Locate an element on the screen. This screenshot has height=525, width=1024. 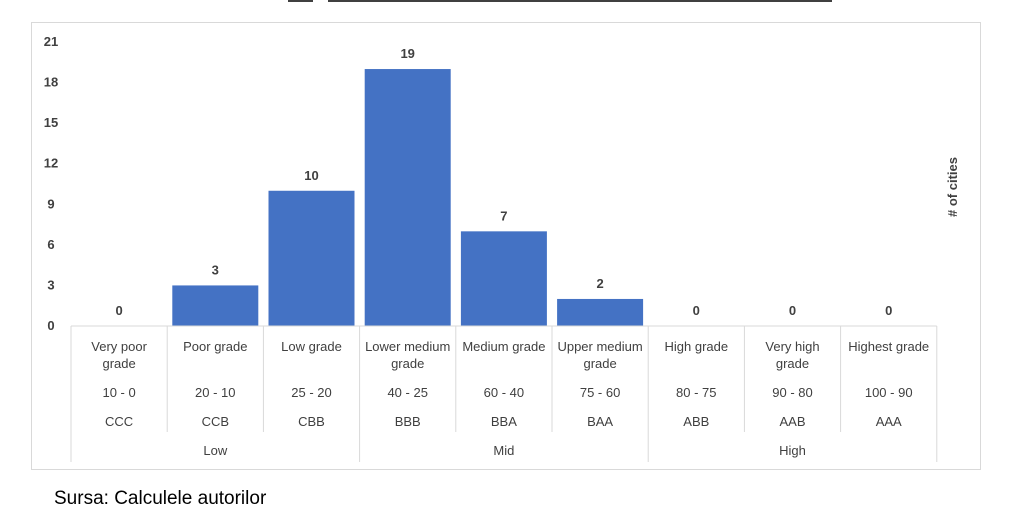
y-axis: 0 3 6 9 12 15 18 21 is located at coordinates (51, 183).